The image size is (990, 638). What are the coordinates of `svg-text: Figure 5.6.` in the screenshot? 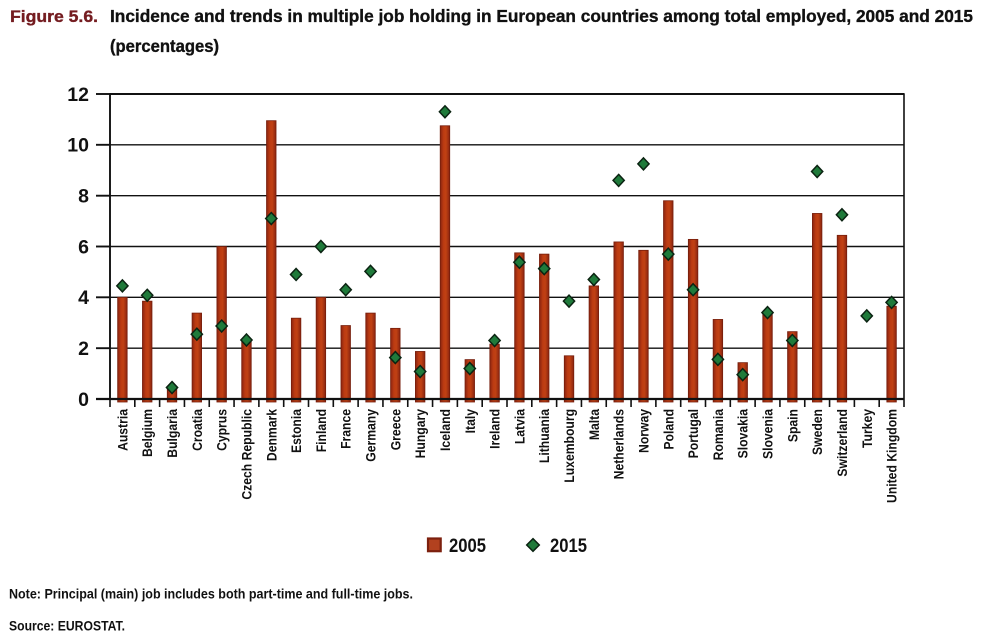 It's located at (54, 17).